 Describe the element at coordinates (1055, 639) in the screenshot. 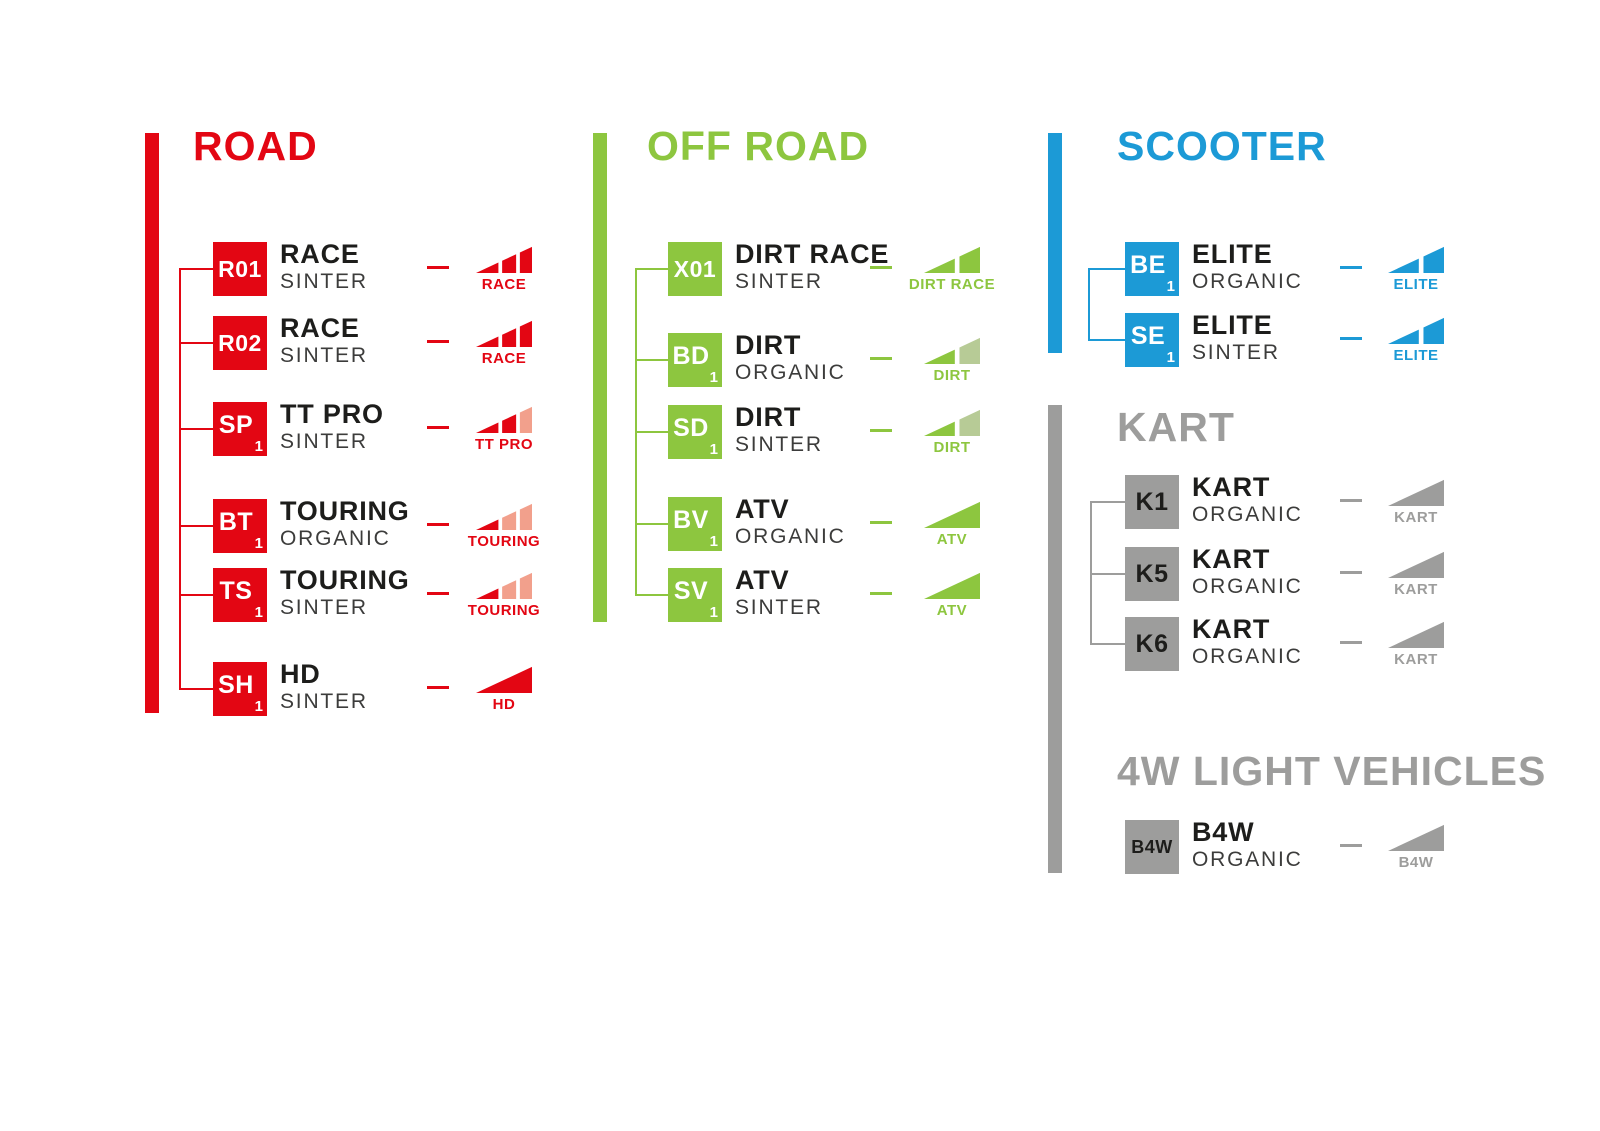

I see `category-bar-kart` at that location.